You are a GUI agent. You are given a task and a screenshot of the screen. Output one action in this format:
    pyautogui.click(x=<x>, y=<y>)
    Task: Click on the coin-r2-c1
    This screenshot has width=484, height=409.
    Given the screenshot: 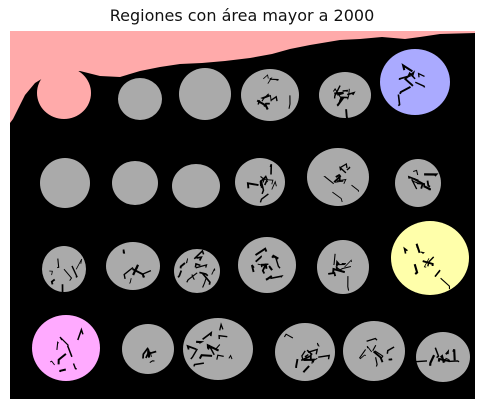 What is the action you would take?
    pyautogui.click(x=65, y=183)
    